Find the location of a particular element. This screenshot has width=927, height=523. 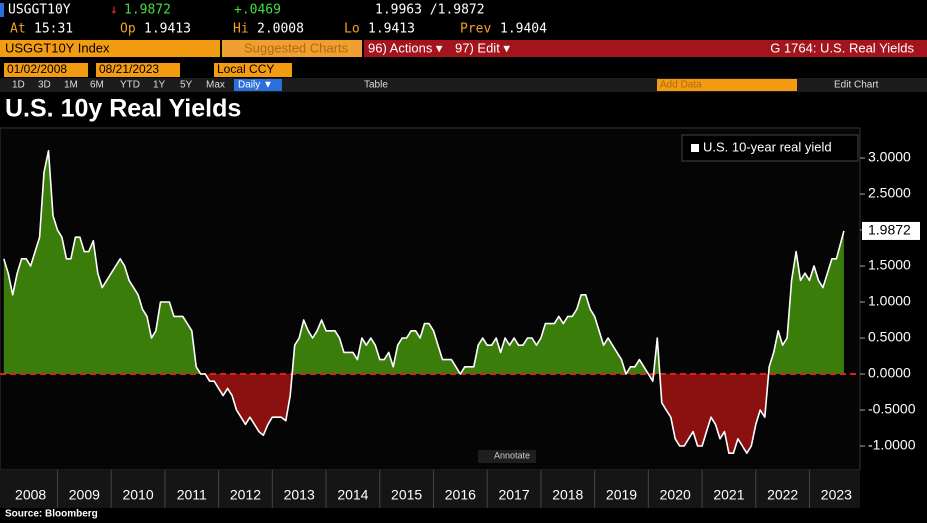

stat-label: Prev is located at coordinates (475, 29).